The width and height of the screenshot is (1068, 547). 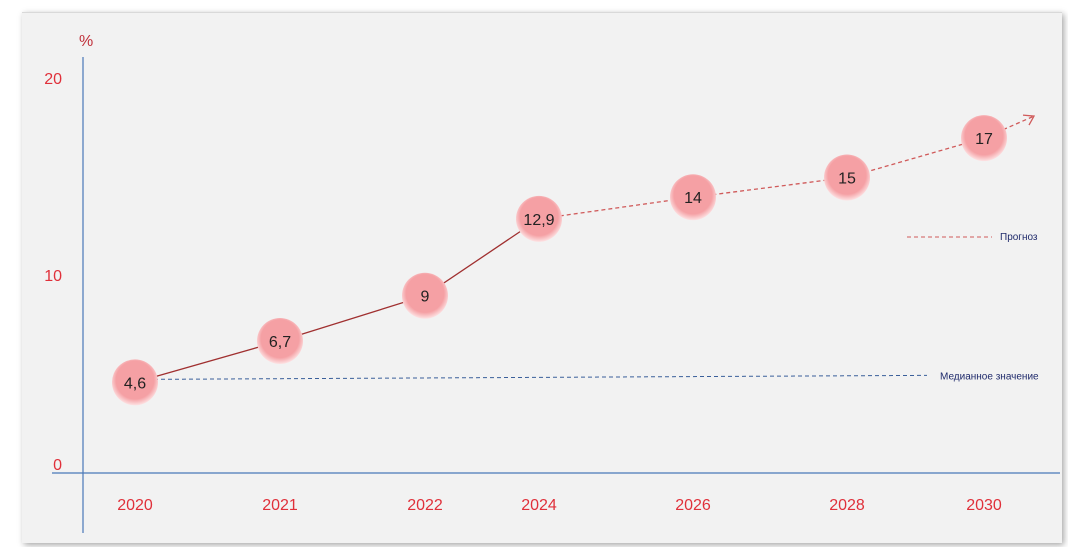 I want to click on data-point-label: 4,6, so click(x=135, y=383).